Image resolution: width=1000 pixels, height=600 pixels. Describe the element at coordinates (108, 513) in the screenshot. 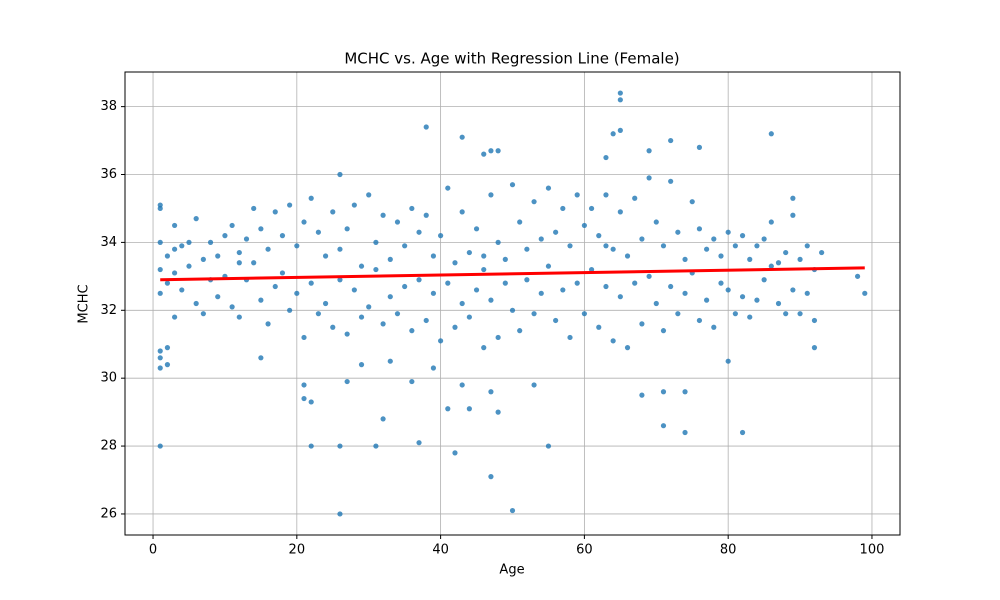

I see `y-tick-label: 26` at that location.